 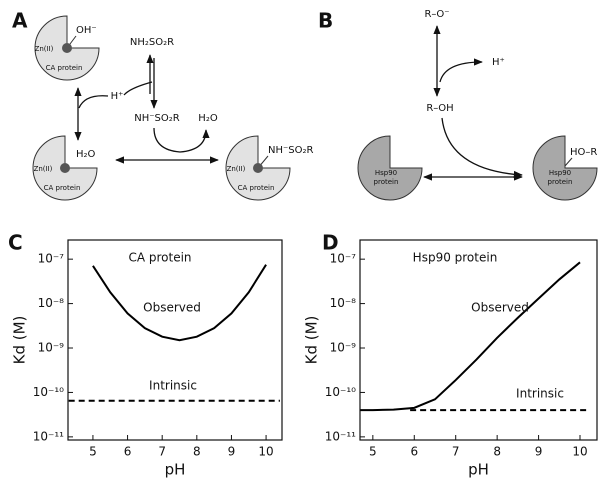 What do you see at coordinates (152, 42) in the screenshot?
I see `sulfonamide: NH₂SO₂R` at bounding box center [152, 42].